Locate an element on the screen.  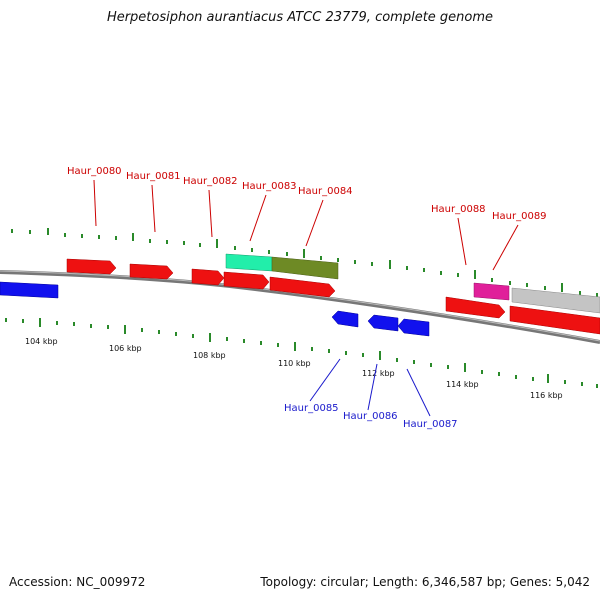
ruler-label: 106 kbp is located at coordinates (125, 348).